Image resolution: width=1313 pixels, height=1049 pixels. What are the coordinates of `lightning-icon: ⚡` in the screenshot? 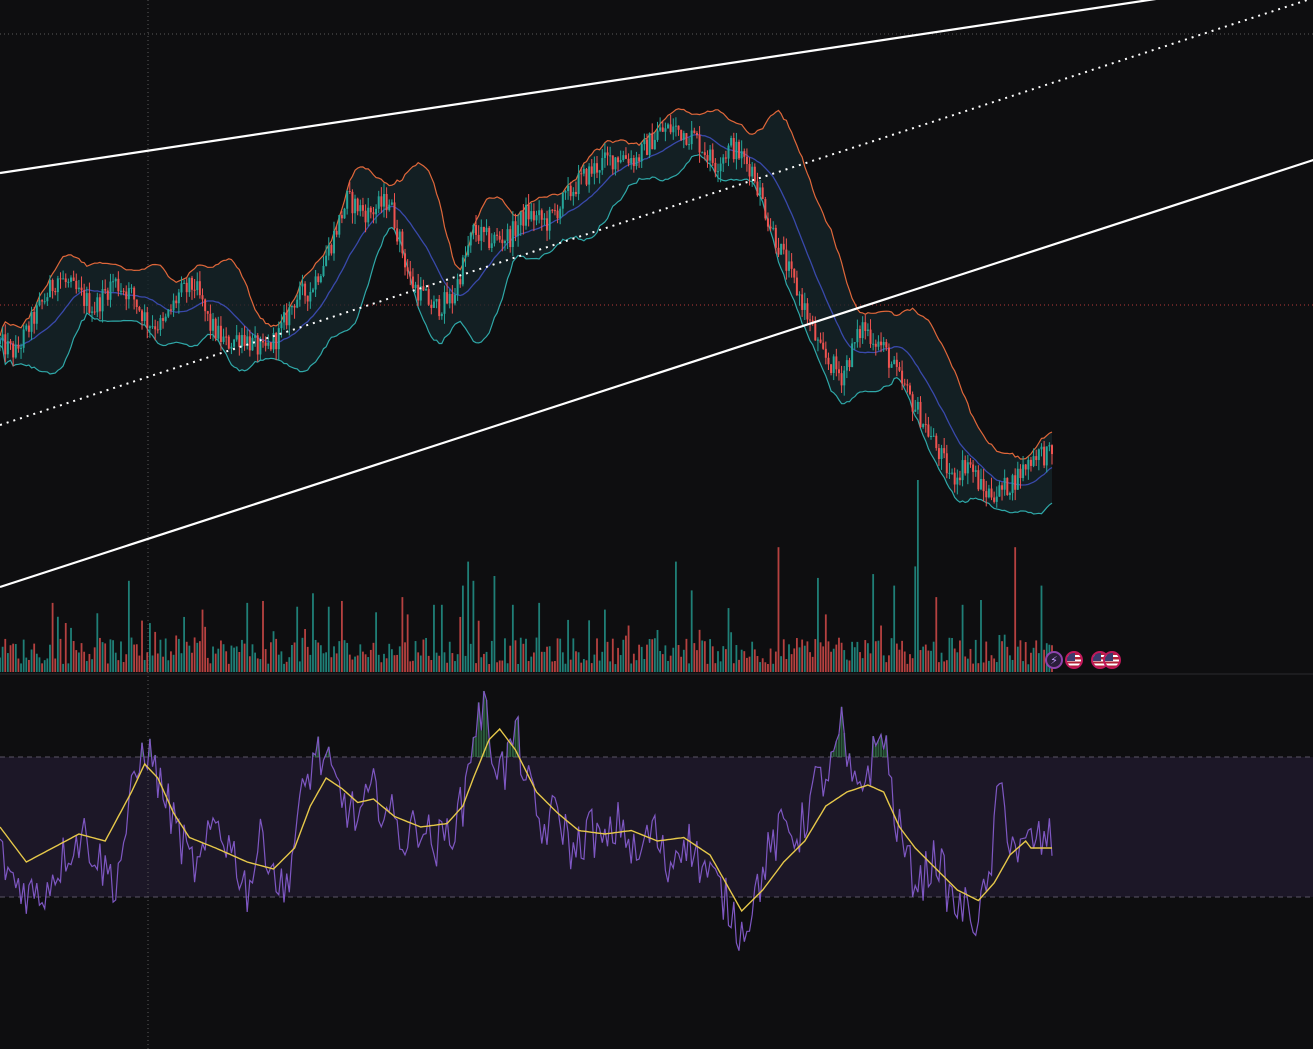 It's located at (1054, 660).